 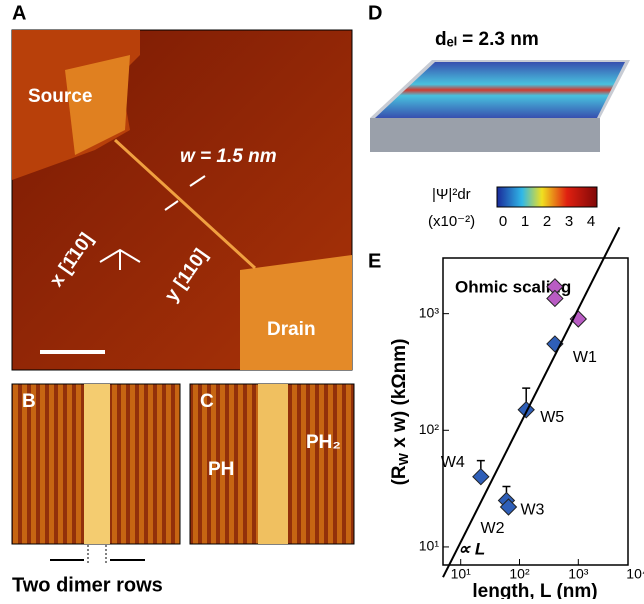 What do you see at coordinates (552, 417) in the screenshot?
I see `point-label: W5` at bounding box center [552, 417].